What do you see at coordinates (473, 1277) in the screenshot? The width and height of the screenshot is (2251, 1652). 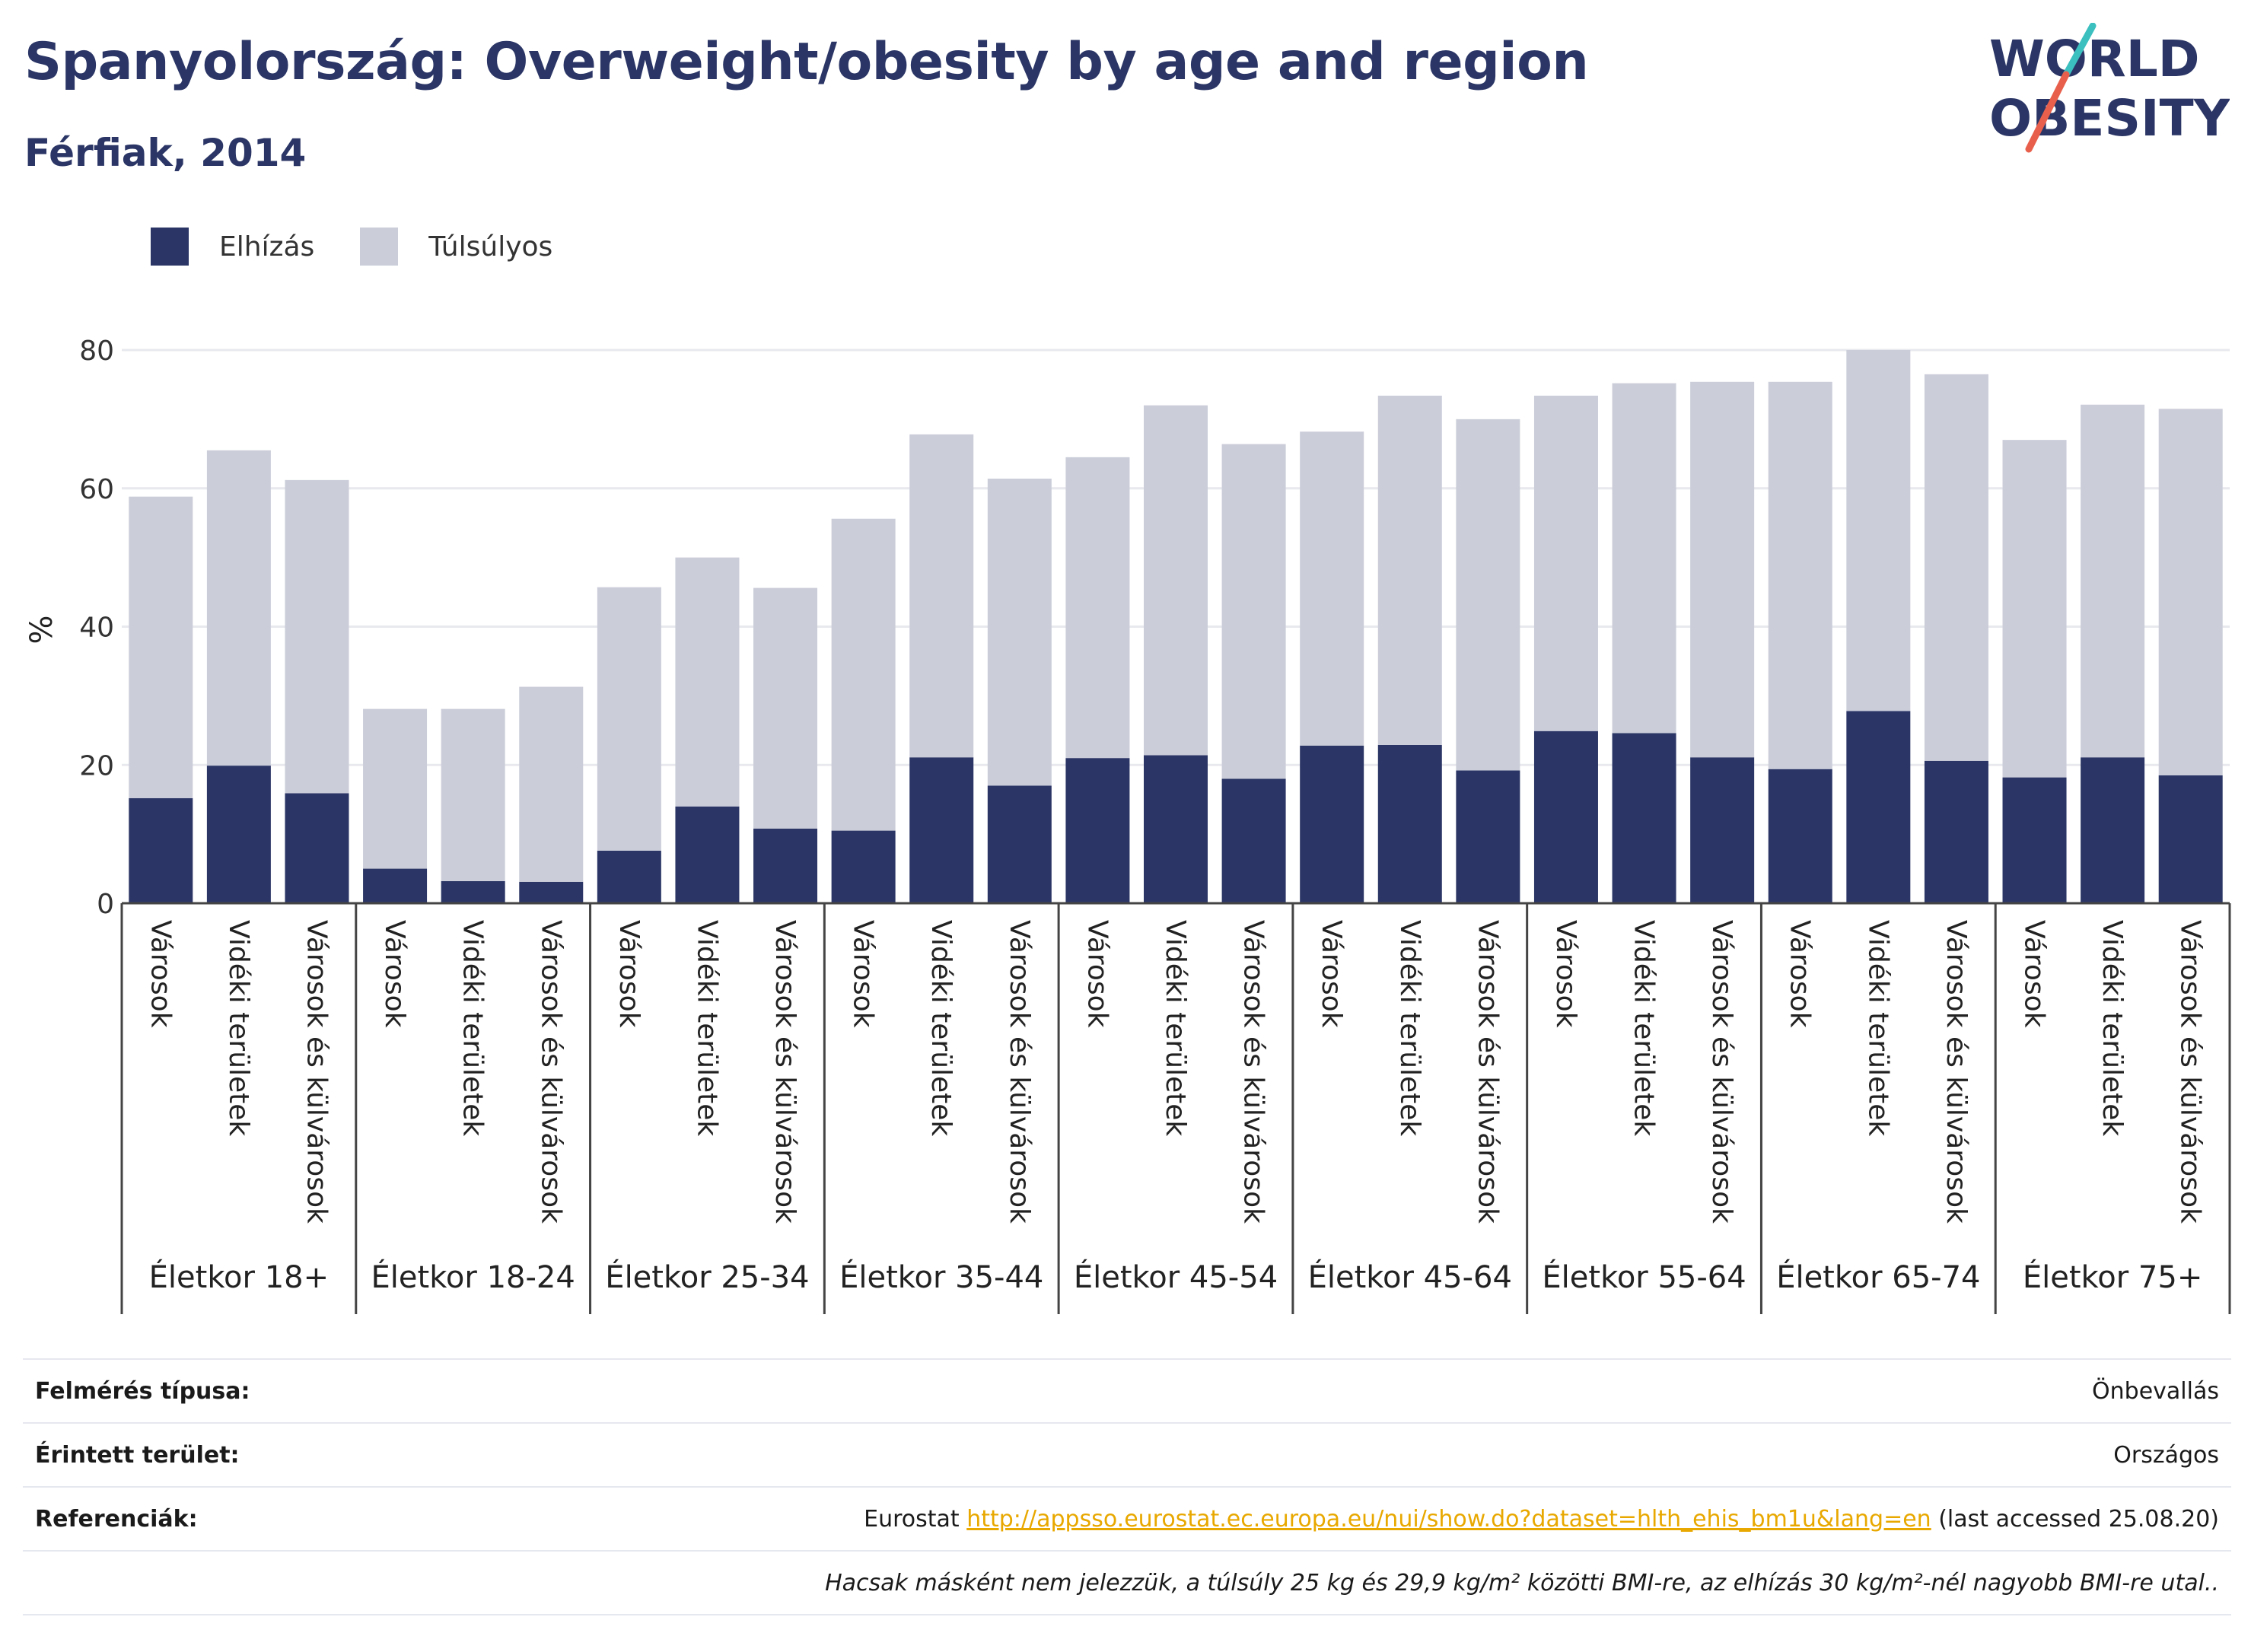 I see `group-label: Életkor 18-24` at bounding box center [473, 1277].